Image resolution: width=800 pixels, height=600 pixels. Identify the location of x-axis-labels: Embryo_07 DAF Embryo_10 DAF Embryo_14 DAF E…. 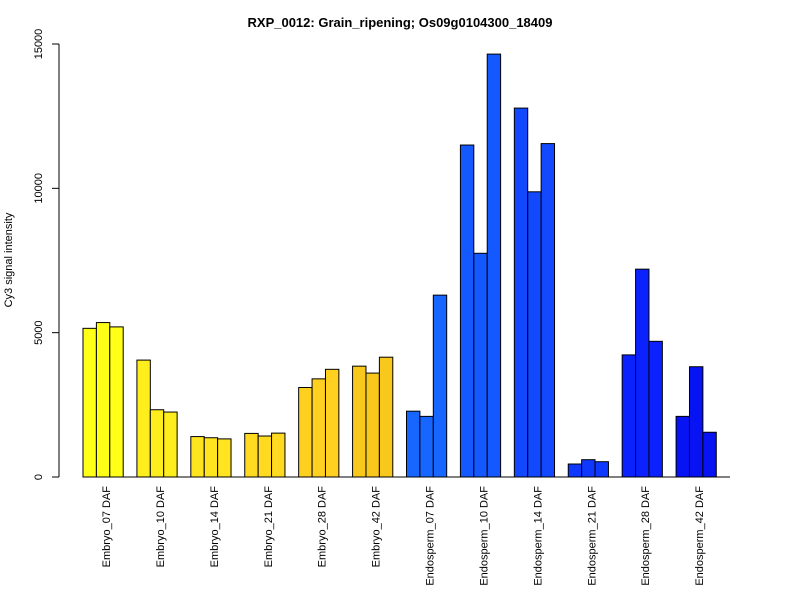
(403, 536).